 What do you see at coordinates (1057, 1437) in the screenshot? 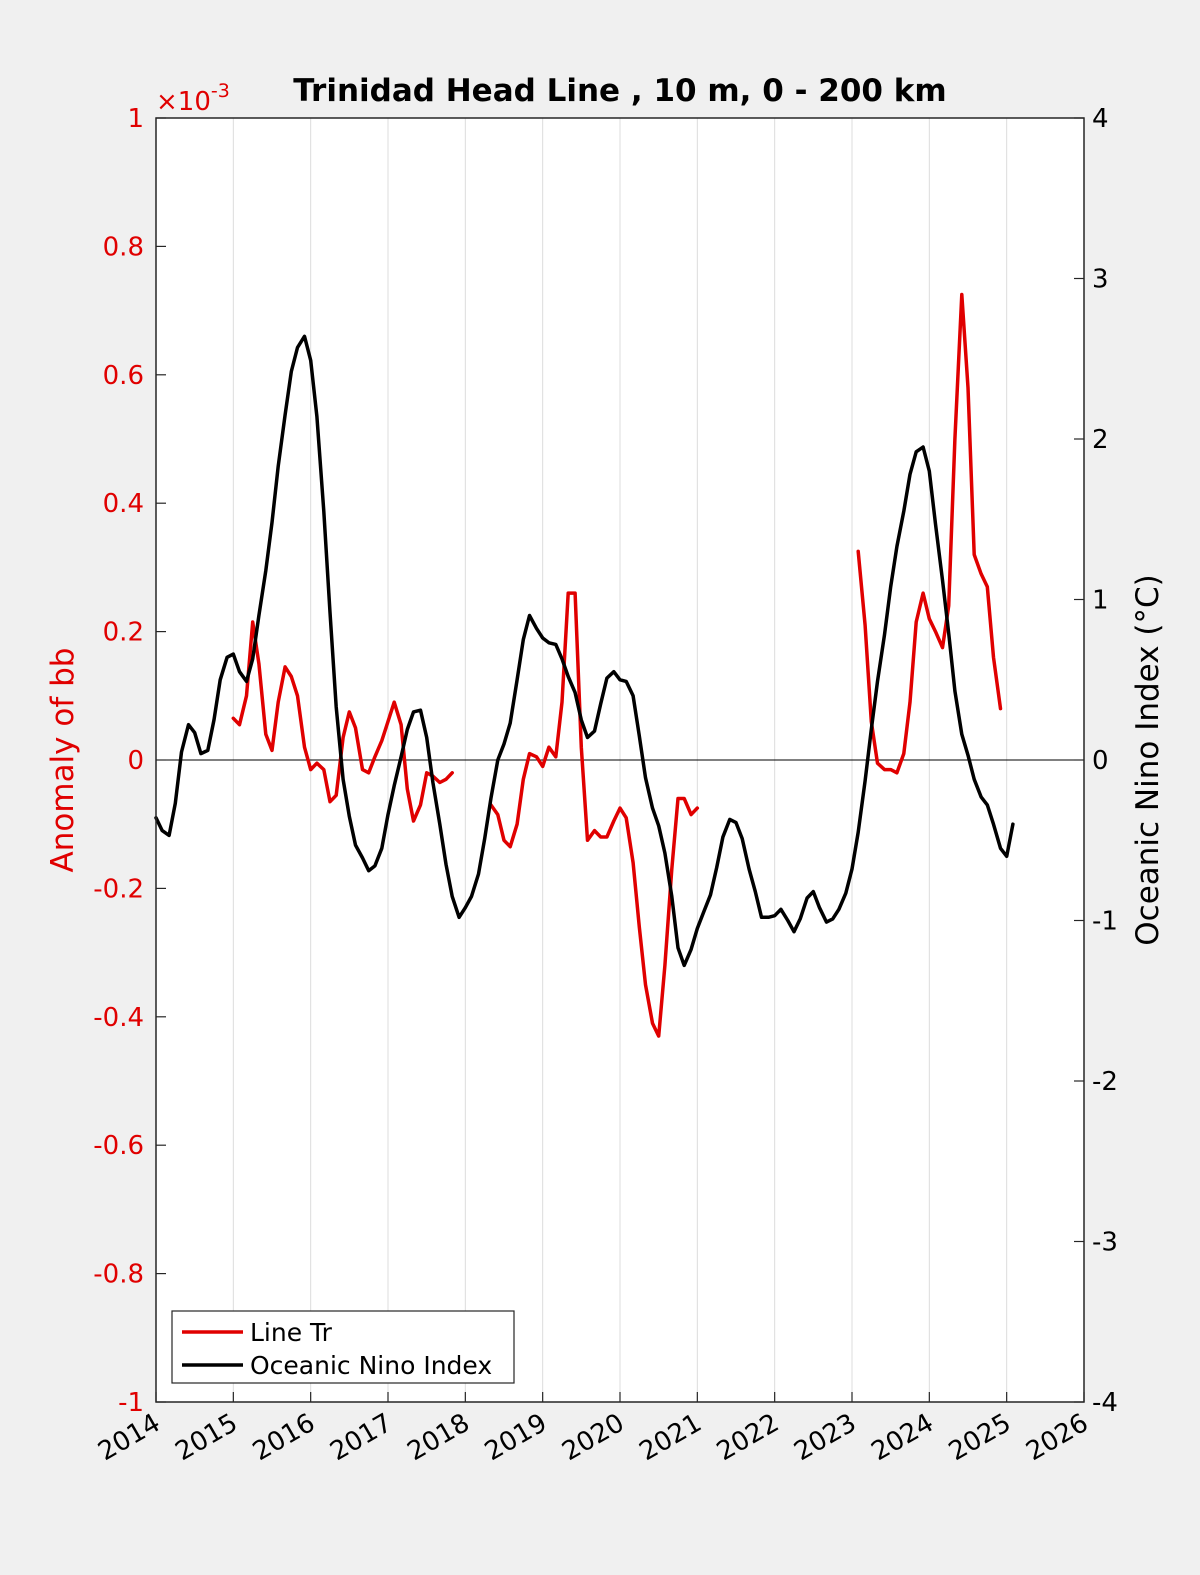
I see `x-tick-label: 2026` at bounding box center [1057, 1437].